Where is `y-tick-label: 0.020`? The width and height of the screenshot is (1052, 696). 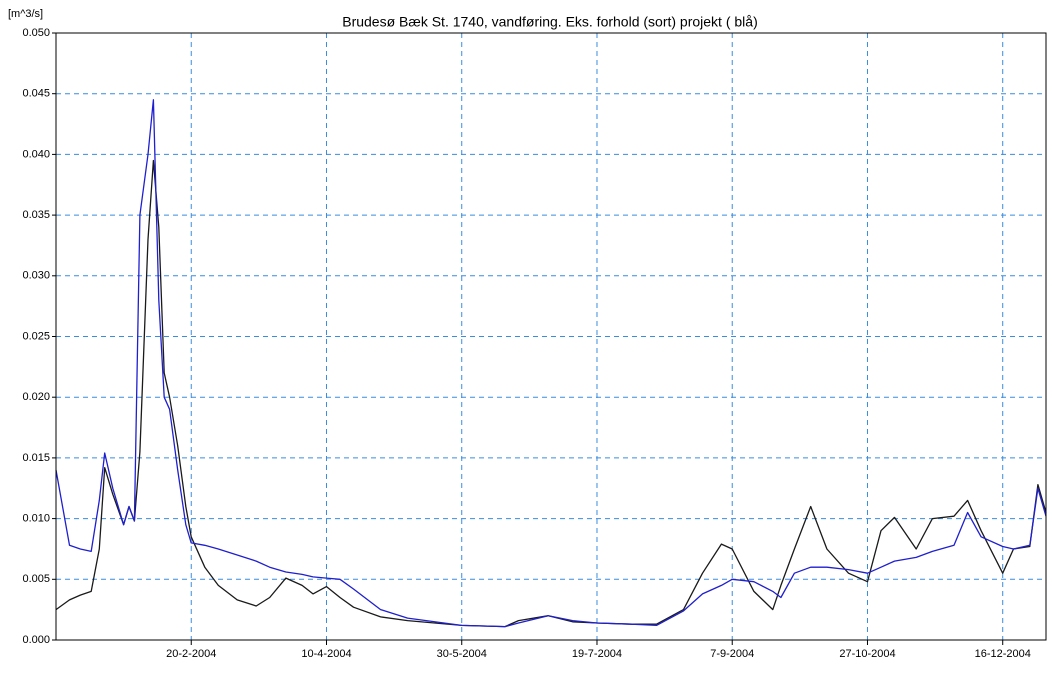
y-tick-label: 0.020 is located at coordinates (36, 397).